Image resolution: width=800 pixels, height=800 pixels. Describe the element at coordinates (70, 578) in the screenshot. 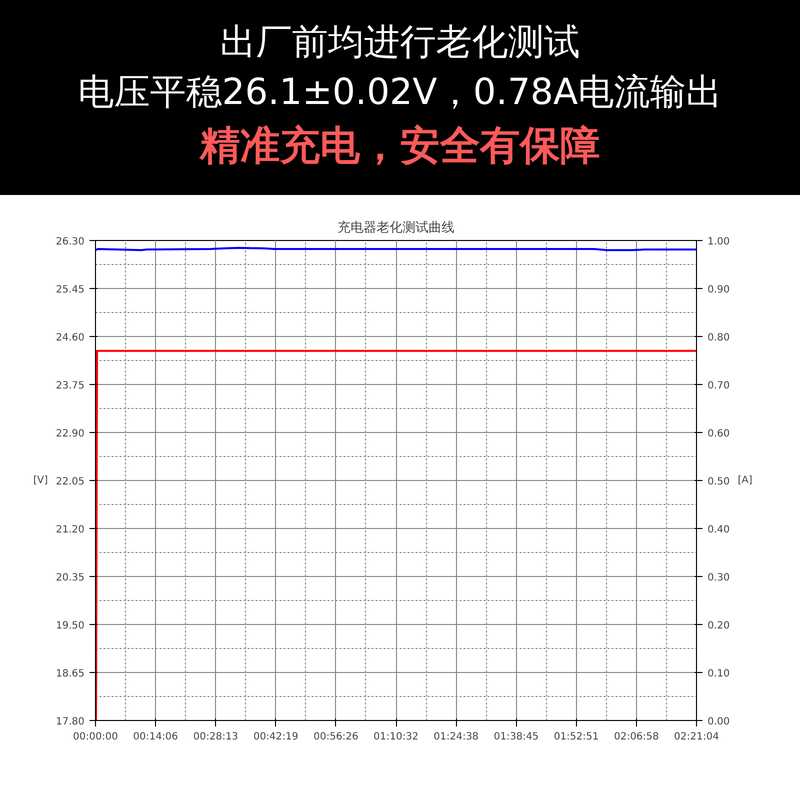

I see `y-tick-label: 20.35` at that location.